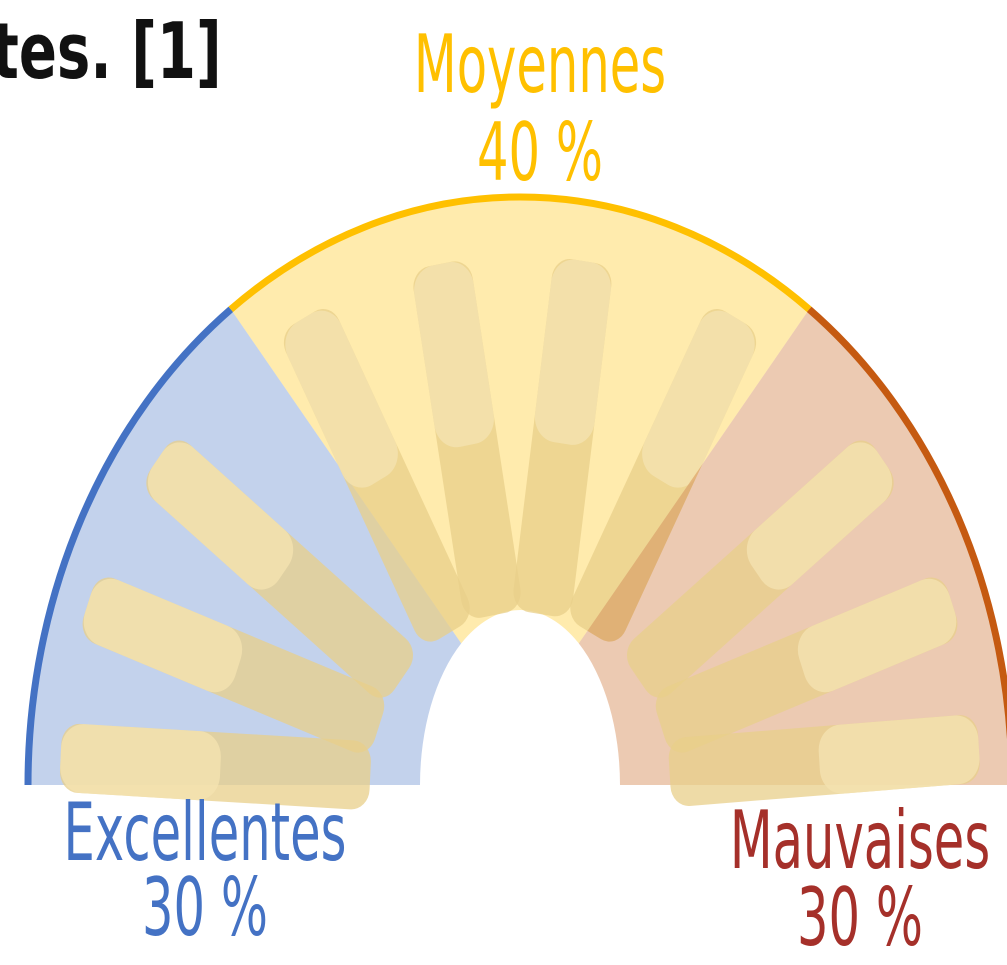 Image resolution: width=1007 pixels, height=965 pixels. I want to click on category-label: Excellentes, so click(205, 832).